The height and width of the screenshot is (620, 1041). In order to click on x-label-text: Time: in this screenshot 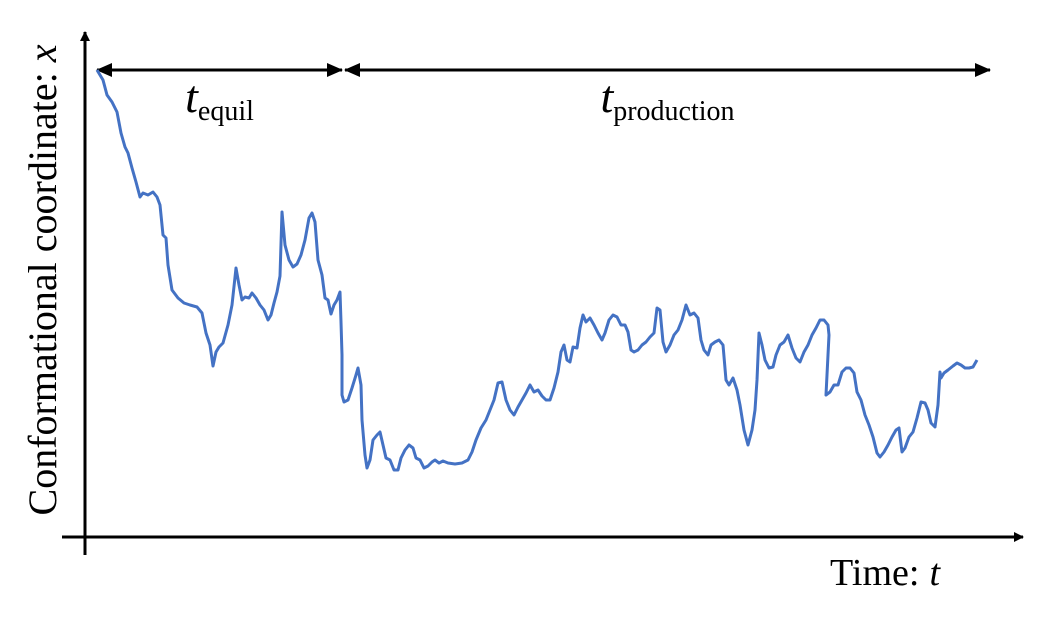, I will do `click(874, 573)`.